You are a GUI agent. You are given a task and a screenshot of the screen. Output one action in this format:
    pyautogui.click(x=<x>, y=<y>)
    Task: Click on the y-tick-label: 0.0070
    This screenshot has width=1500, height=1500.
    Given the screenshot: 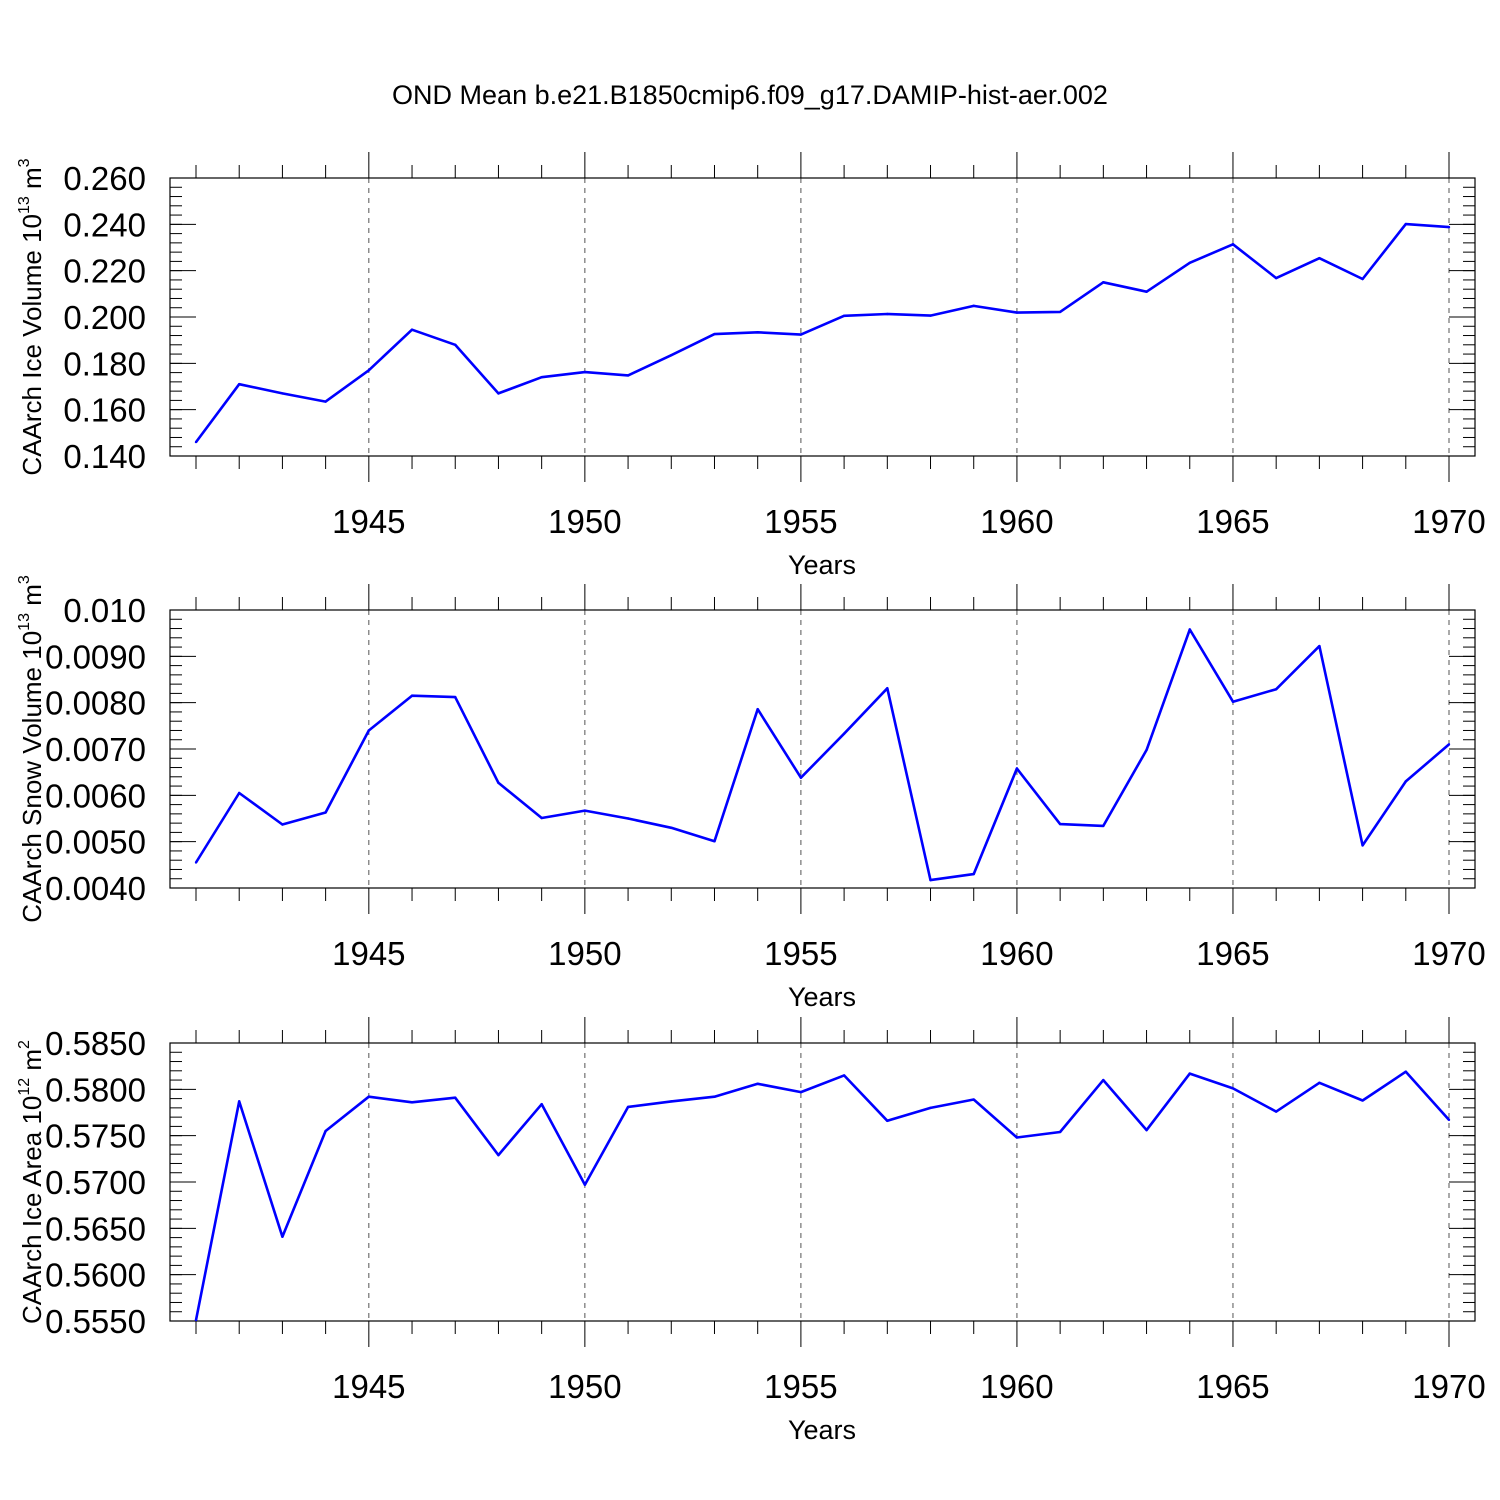 What is the action you would take?
    pyautogui.click(x=95, y=749)
    